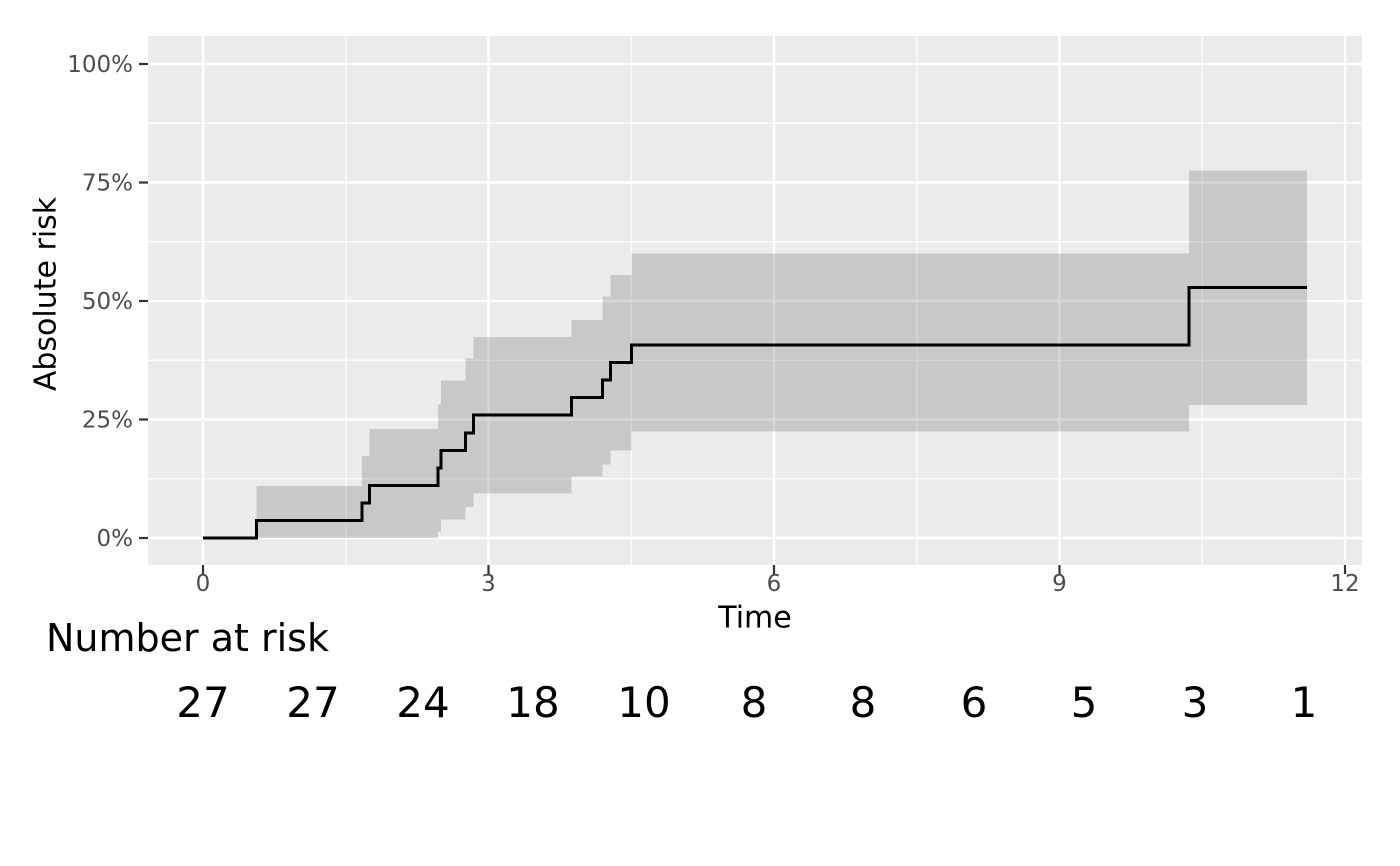 The height and width of the screenshot is (866, 1400). Describe the element at coordinates (107, 302) in the screenshot. I see `y-tick-label: 50%` at that location.